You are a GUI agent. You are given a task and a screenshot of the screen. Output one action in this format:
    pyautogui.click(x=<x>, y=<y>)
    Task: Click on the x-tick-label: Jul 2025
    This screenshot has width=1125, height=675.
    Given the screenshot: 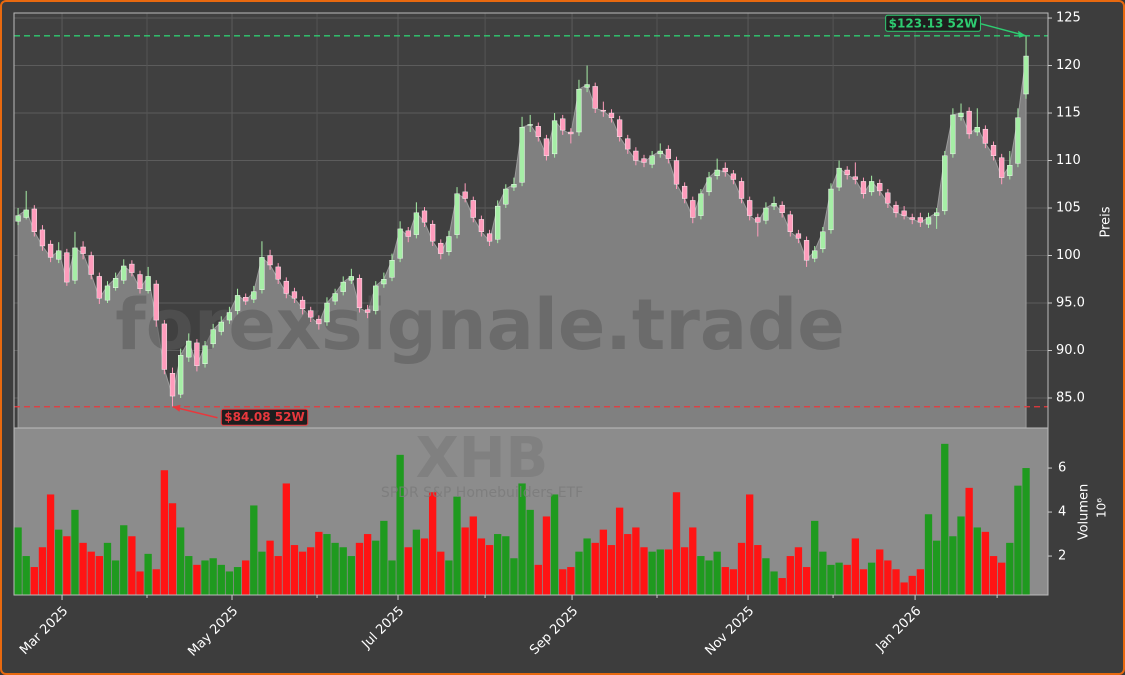 What is the action you would take?
    pyautogui.click(x=383, y=628)
    